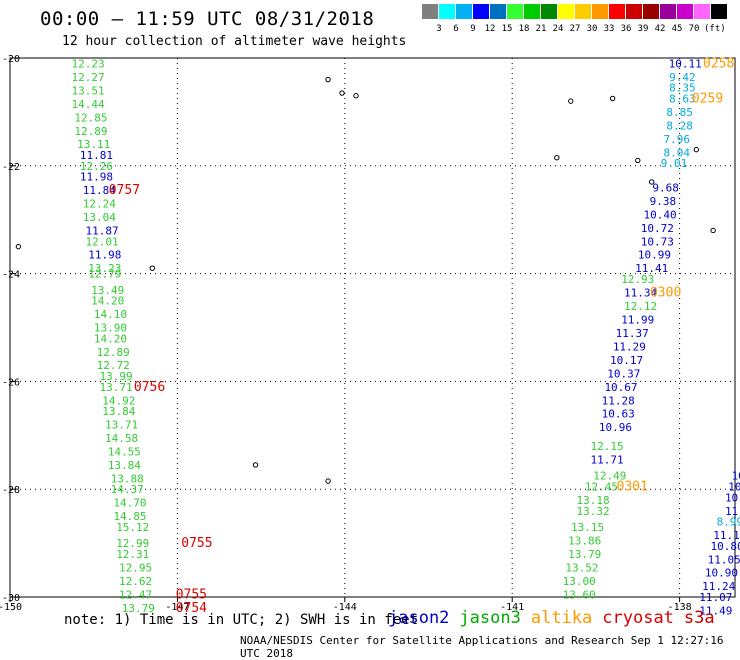  Describe the element at coordinates (638, 618) in the screenshot. I see `legend-cryosat: cryosat` at that location.